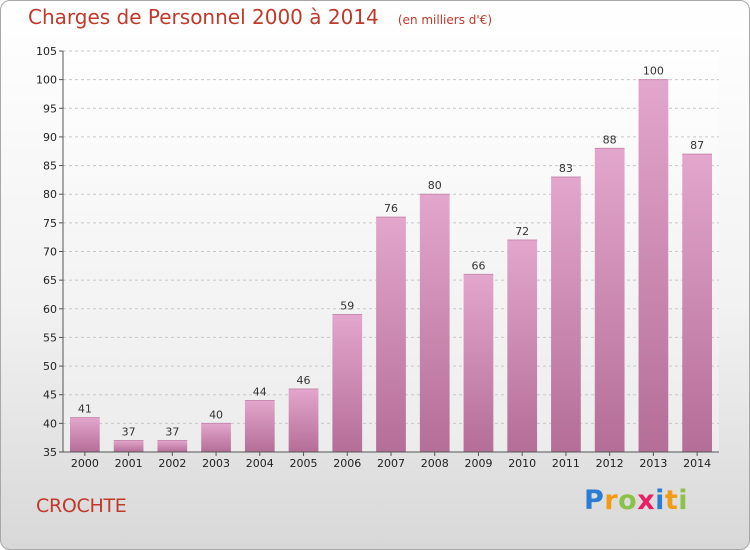 This screenshot has height=550, width=750. What do you see at coordinates (646, 500) in the screenshot?
I see `logo-letter: x` at bounding box center [646, 500].